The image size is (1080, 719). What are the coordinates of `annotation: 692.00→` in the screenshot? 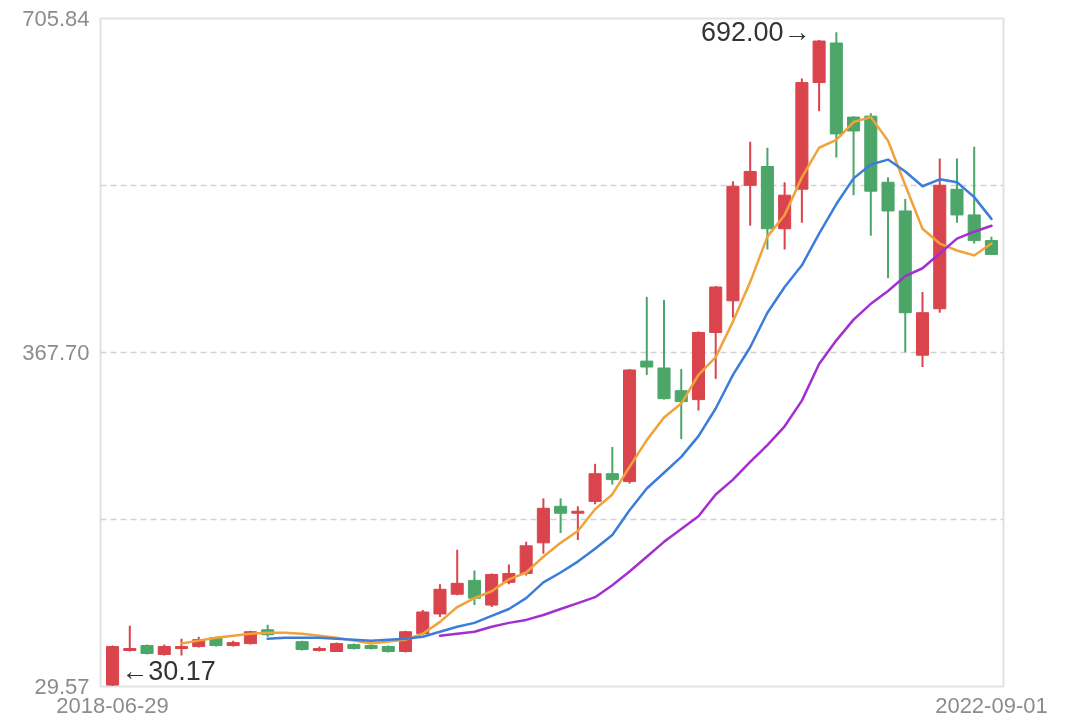 It's located at (755, 32).